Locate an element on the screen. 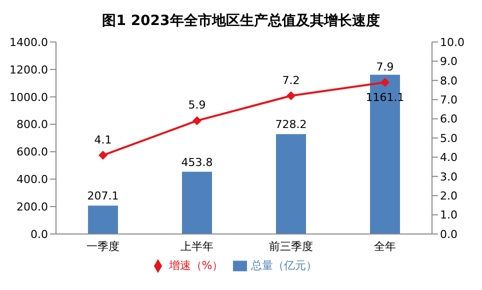 This screenshot has width=482, height=290. y-tick-label: 200.0 is located at coordinates (32, 207).